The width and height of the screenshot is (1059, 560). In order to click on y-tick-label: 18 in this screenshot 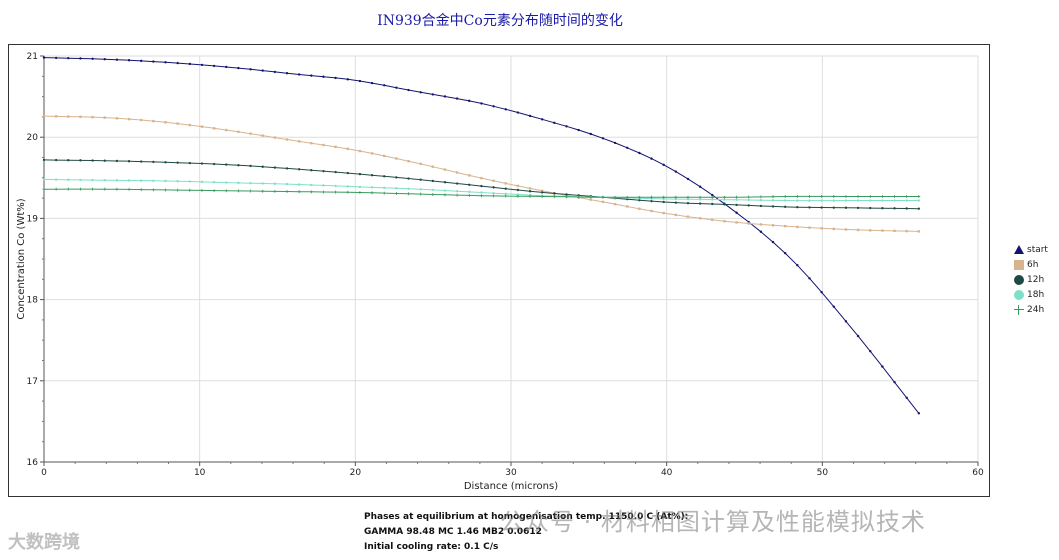, I will do `click(33, 301)`.